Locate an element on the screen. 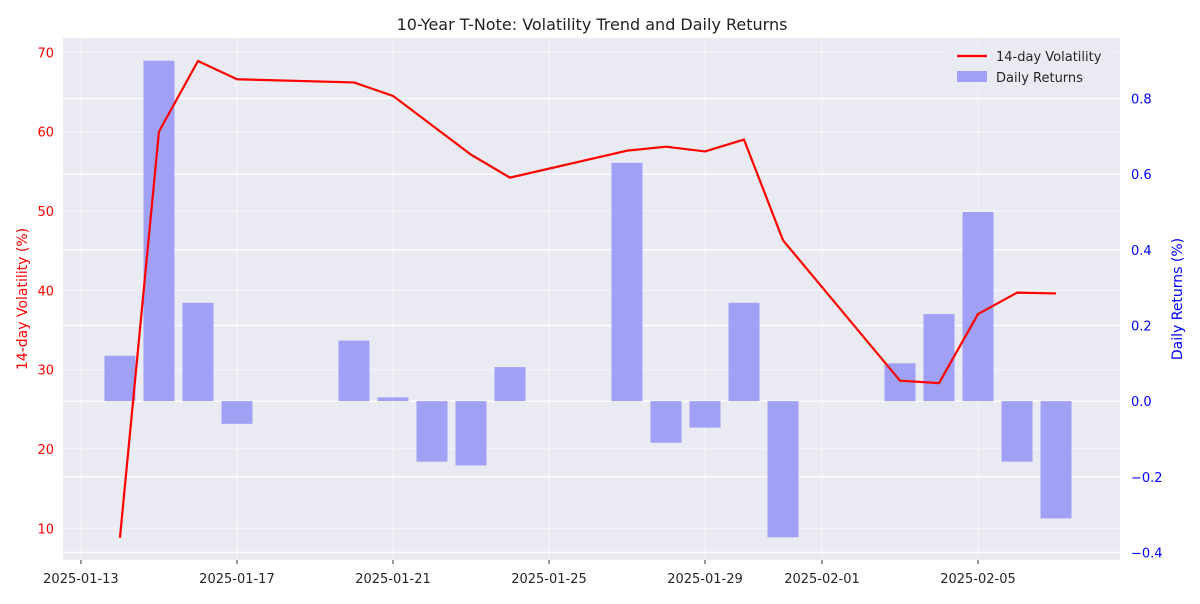 This screenshot has width=1200, height=604. legend-label-returns: Daily Returns is located at coordinates (1039, 78).